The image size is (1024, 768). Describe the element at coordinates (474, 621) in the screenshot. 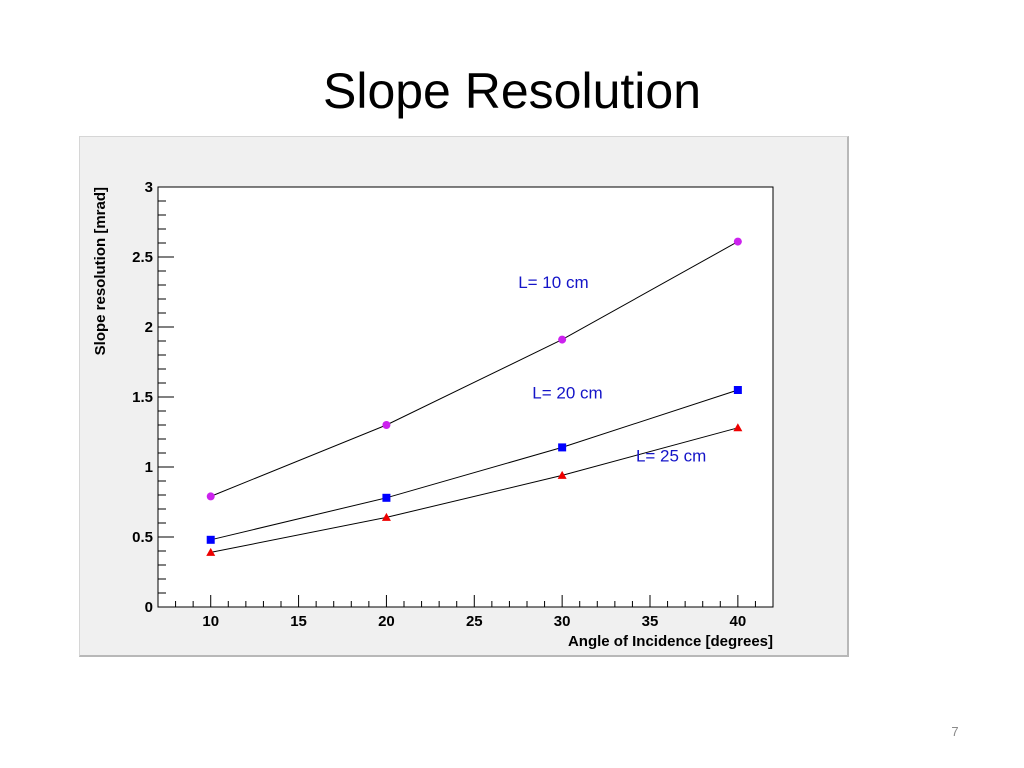

I see `x-tick-label: 25` at that location.